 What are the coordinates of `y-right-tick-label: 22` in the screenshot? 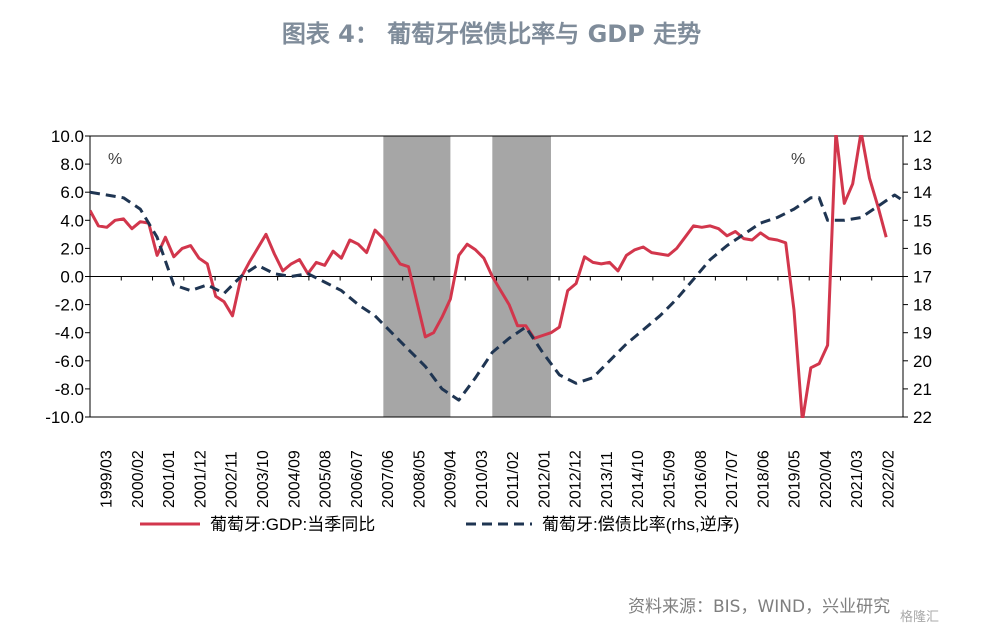 It's located at (922, 417).